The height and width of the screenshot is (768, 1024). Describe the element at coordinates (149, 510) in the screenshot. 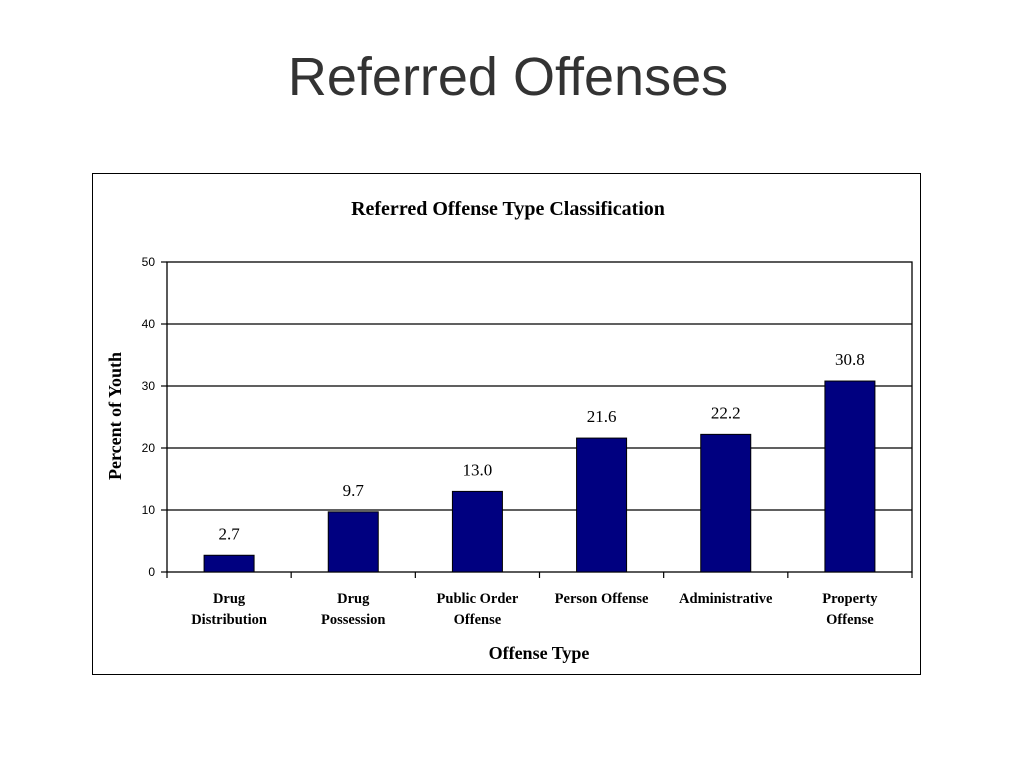

I see `y-tick-label: 10` at that location.